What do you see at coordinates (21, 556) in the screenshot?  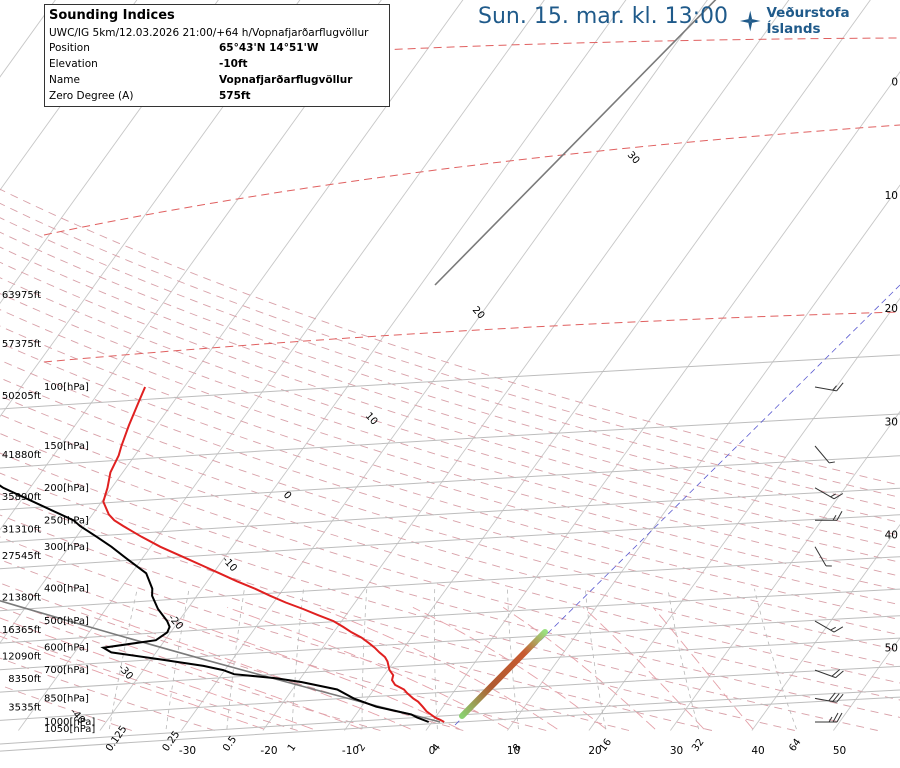 I see `height-label: 27545ft` at bounding box center [21, 556].